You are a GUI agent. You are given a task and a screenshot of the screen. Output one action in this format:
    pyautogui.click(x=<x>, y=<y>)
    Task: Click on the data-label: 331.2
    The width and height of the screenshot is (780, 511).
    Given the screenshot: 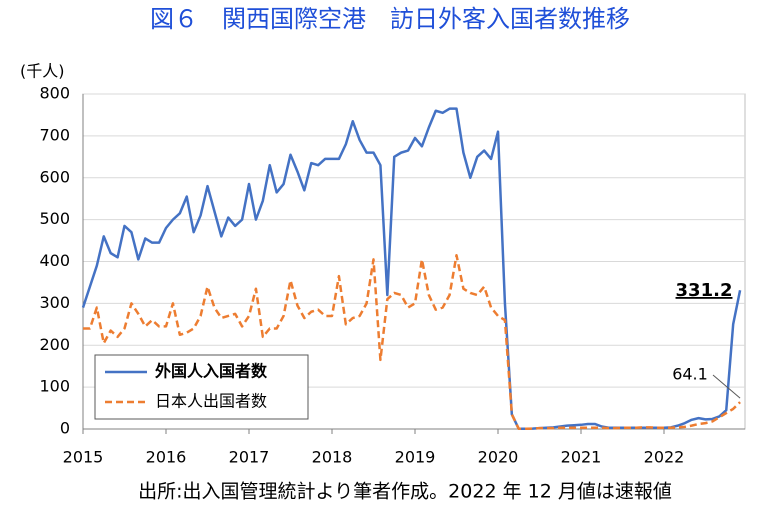 What is the action you would take?
    pyautogui.click(x=704, y=290)
    